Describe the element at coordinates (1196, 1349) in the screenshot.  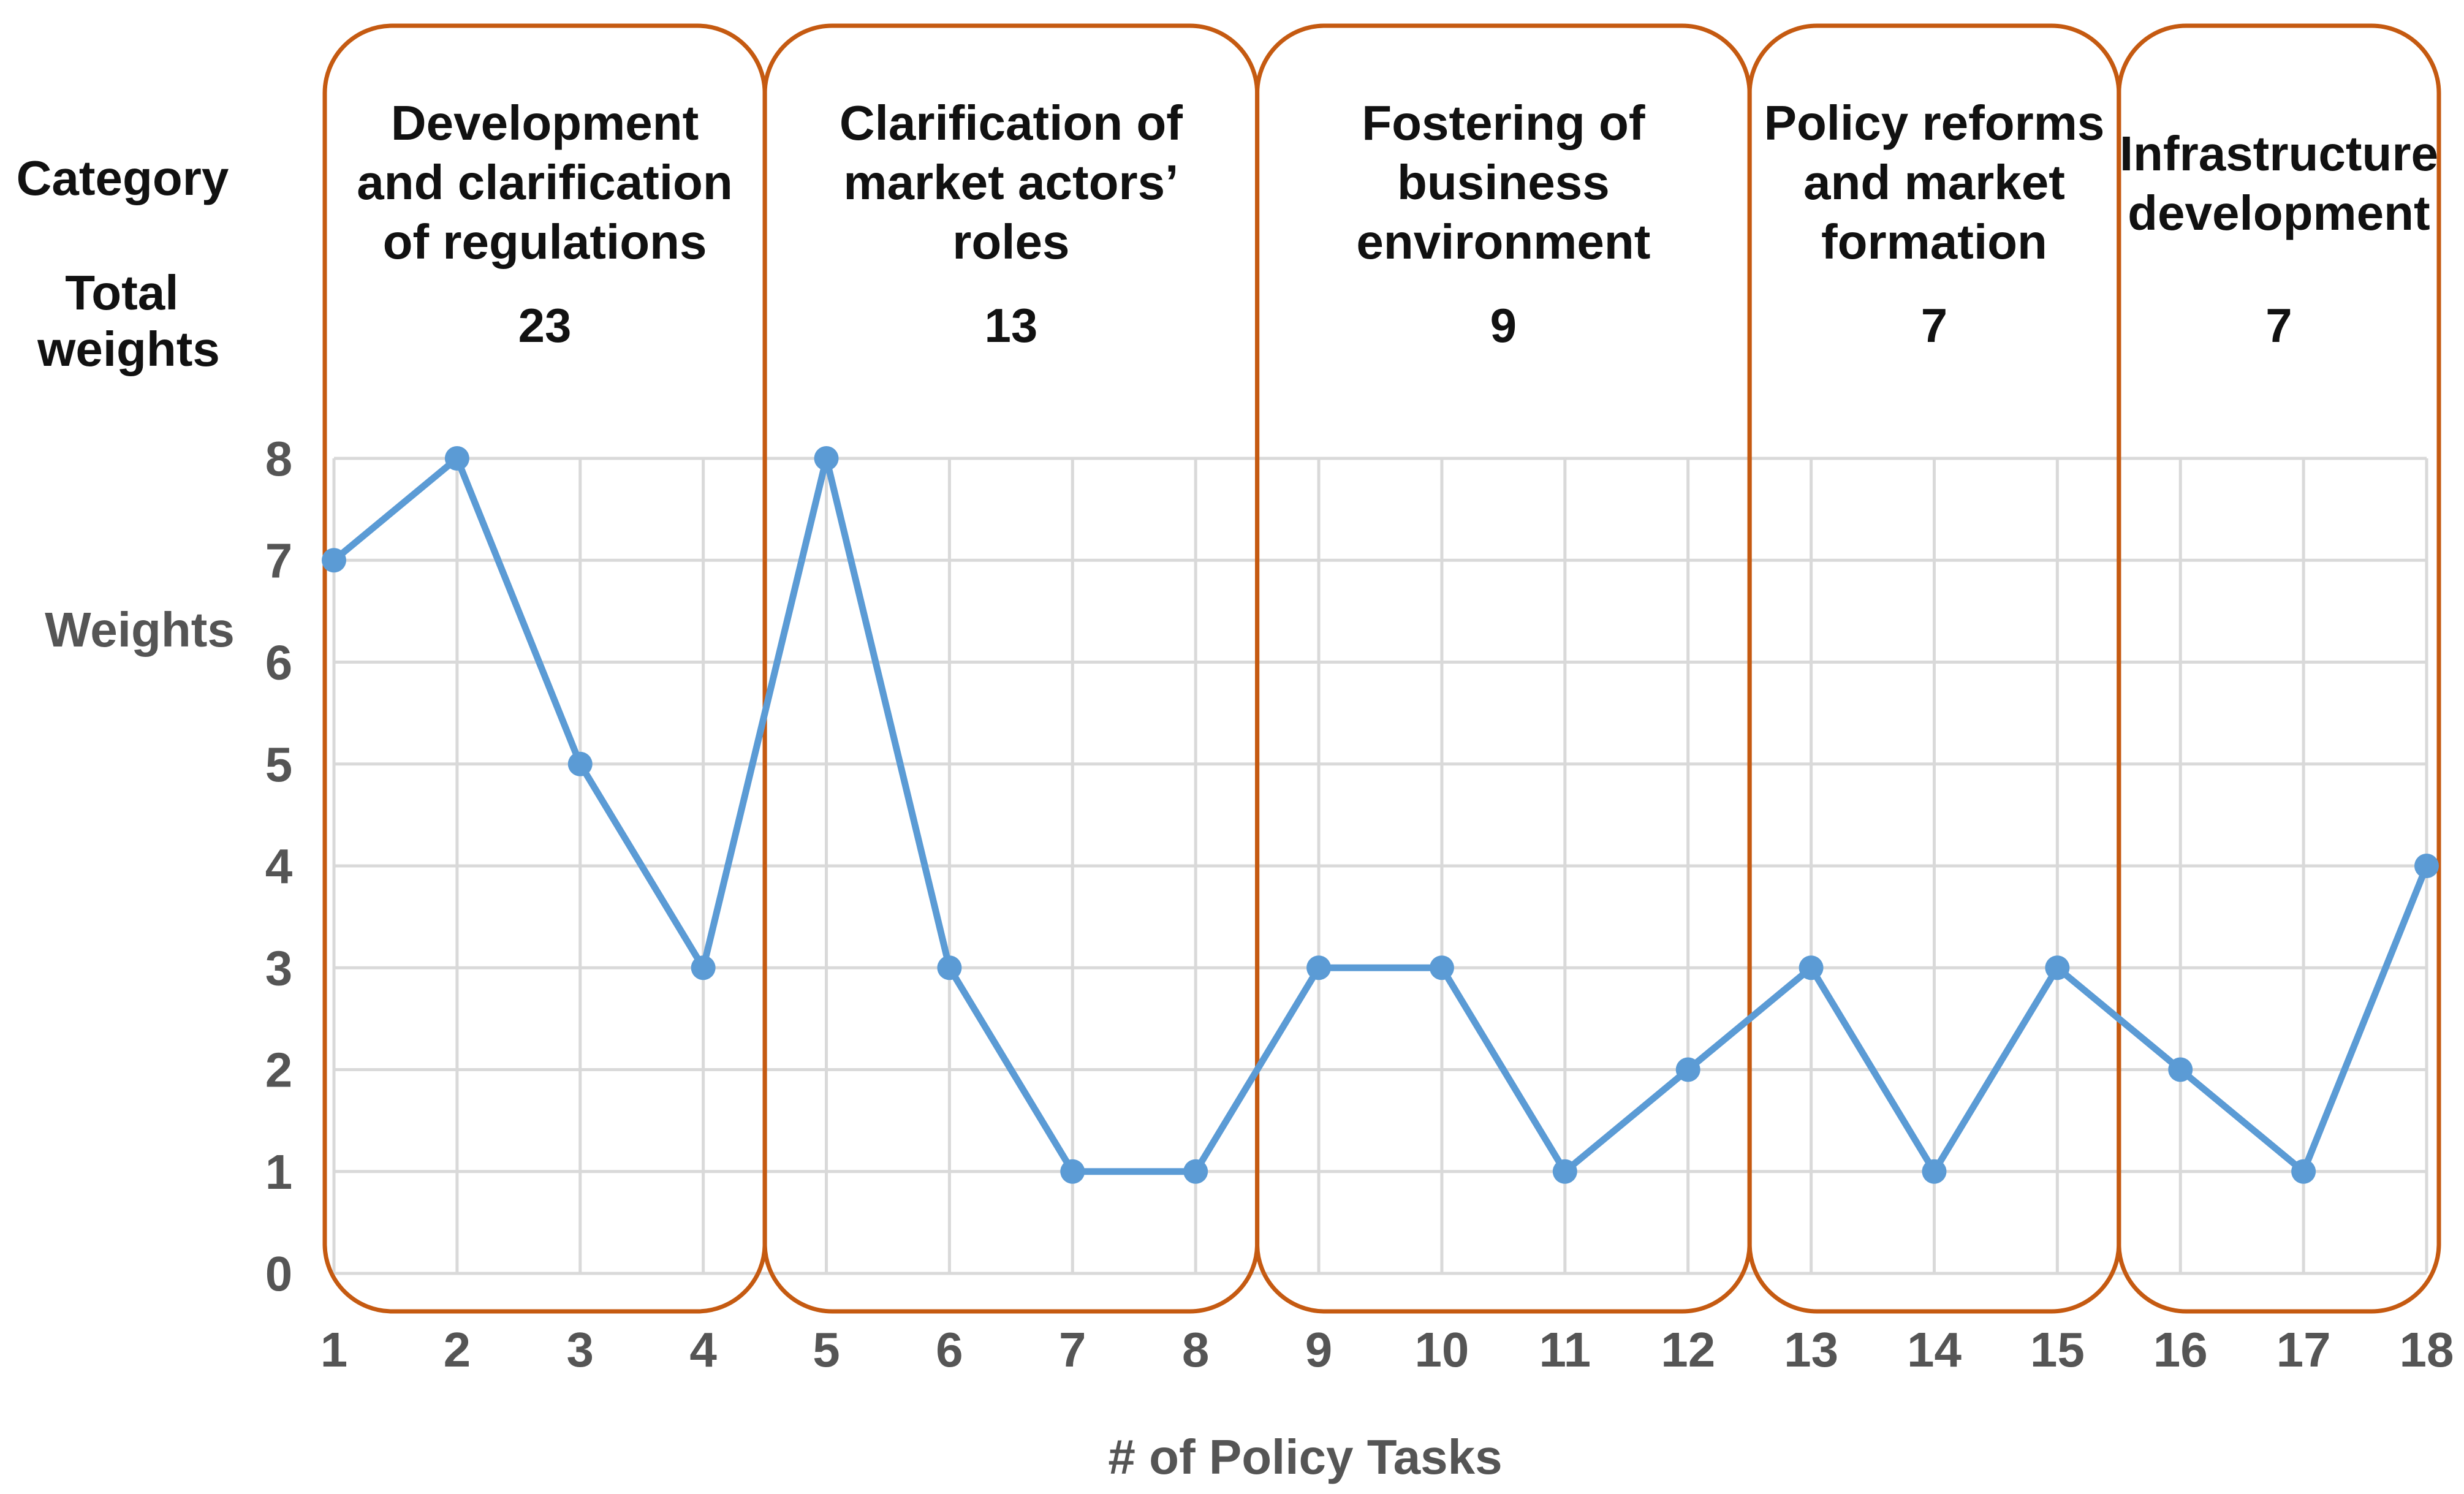
I see `x-tick-label-8: 8` at that location.